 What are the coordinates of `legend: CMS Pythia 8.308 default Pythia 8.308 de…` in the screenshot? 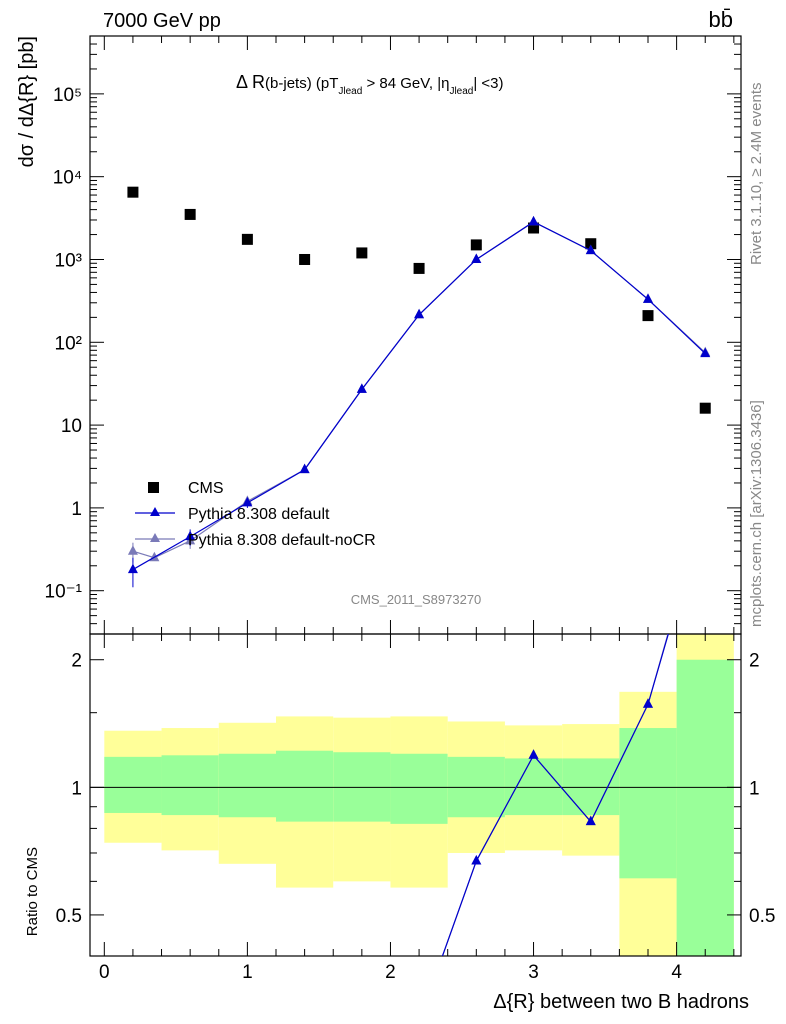 It's located at (255, 514).